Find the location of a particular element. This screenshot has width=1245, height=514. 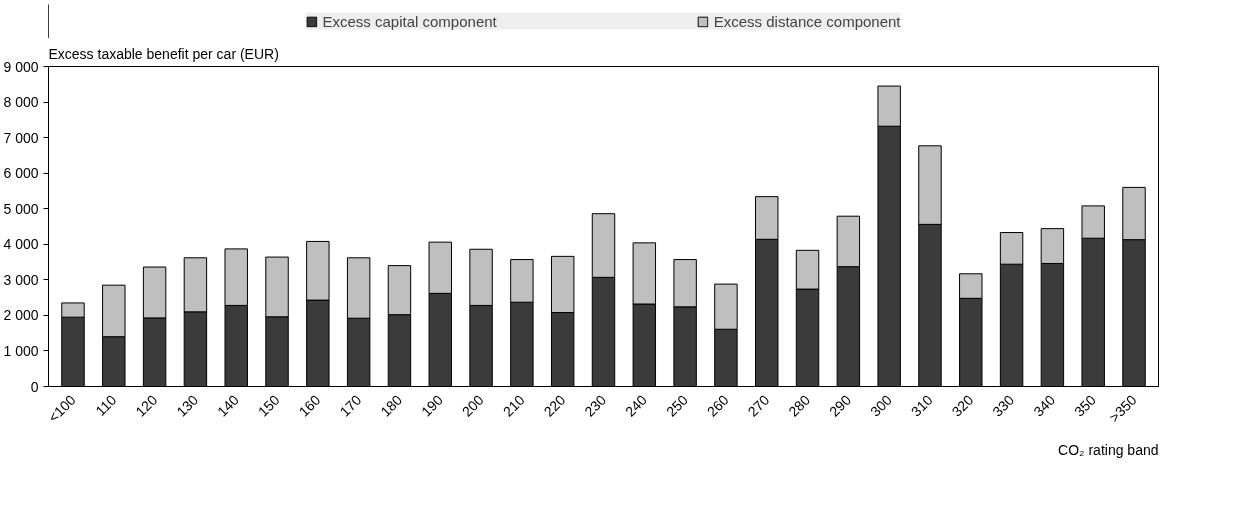

x-tick-label: 250 is located at coordinates (676, 405).